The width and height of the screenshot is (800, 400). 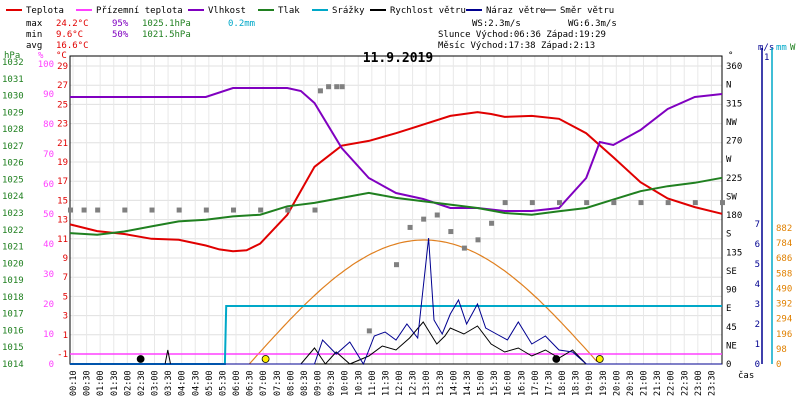 What do you see at coordinates (65, 278) in the screenshot?
I see `tick-c: 7` at bounding box center [65, 278].